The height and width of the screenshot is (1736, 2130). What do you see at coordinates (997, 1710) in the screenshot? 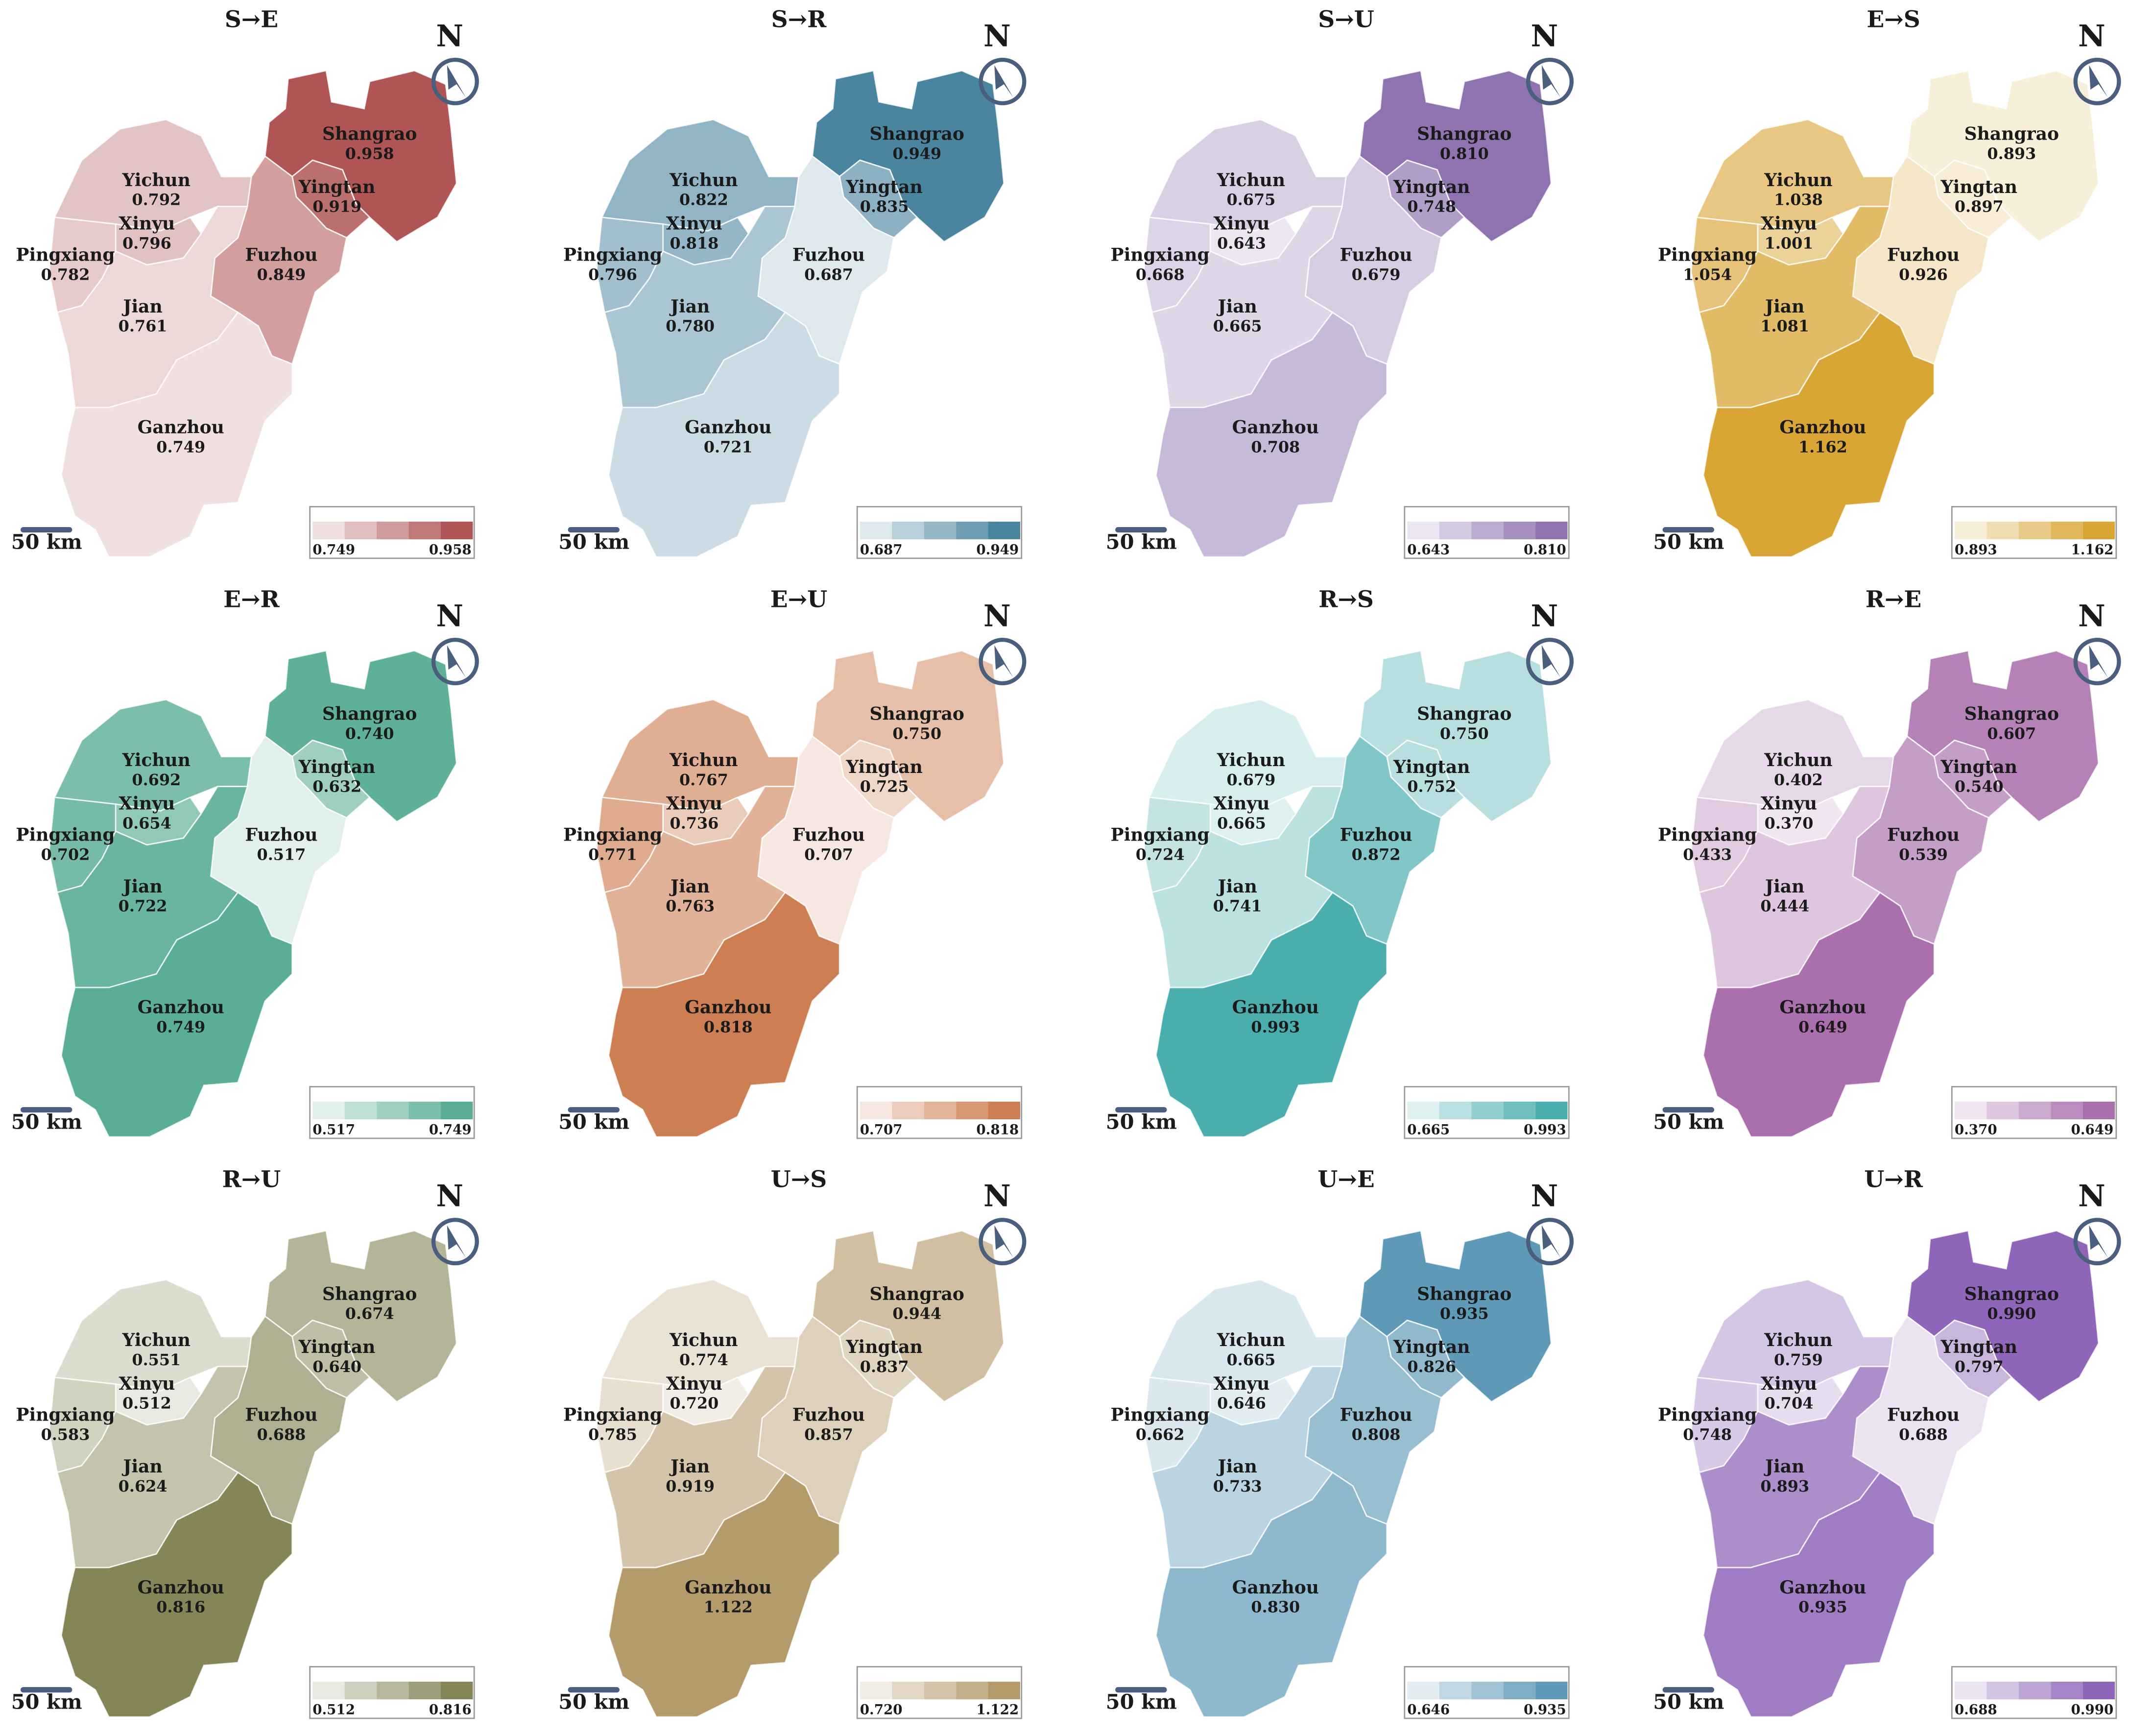
I see `legend-max: 1.122` at bounding box center [997, 1710].